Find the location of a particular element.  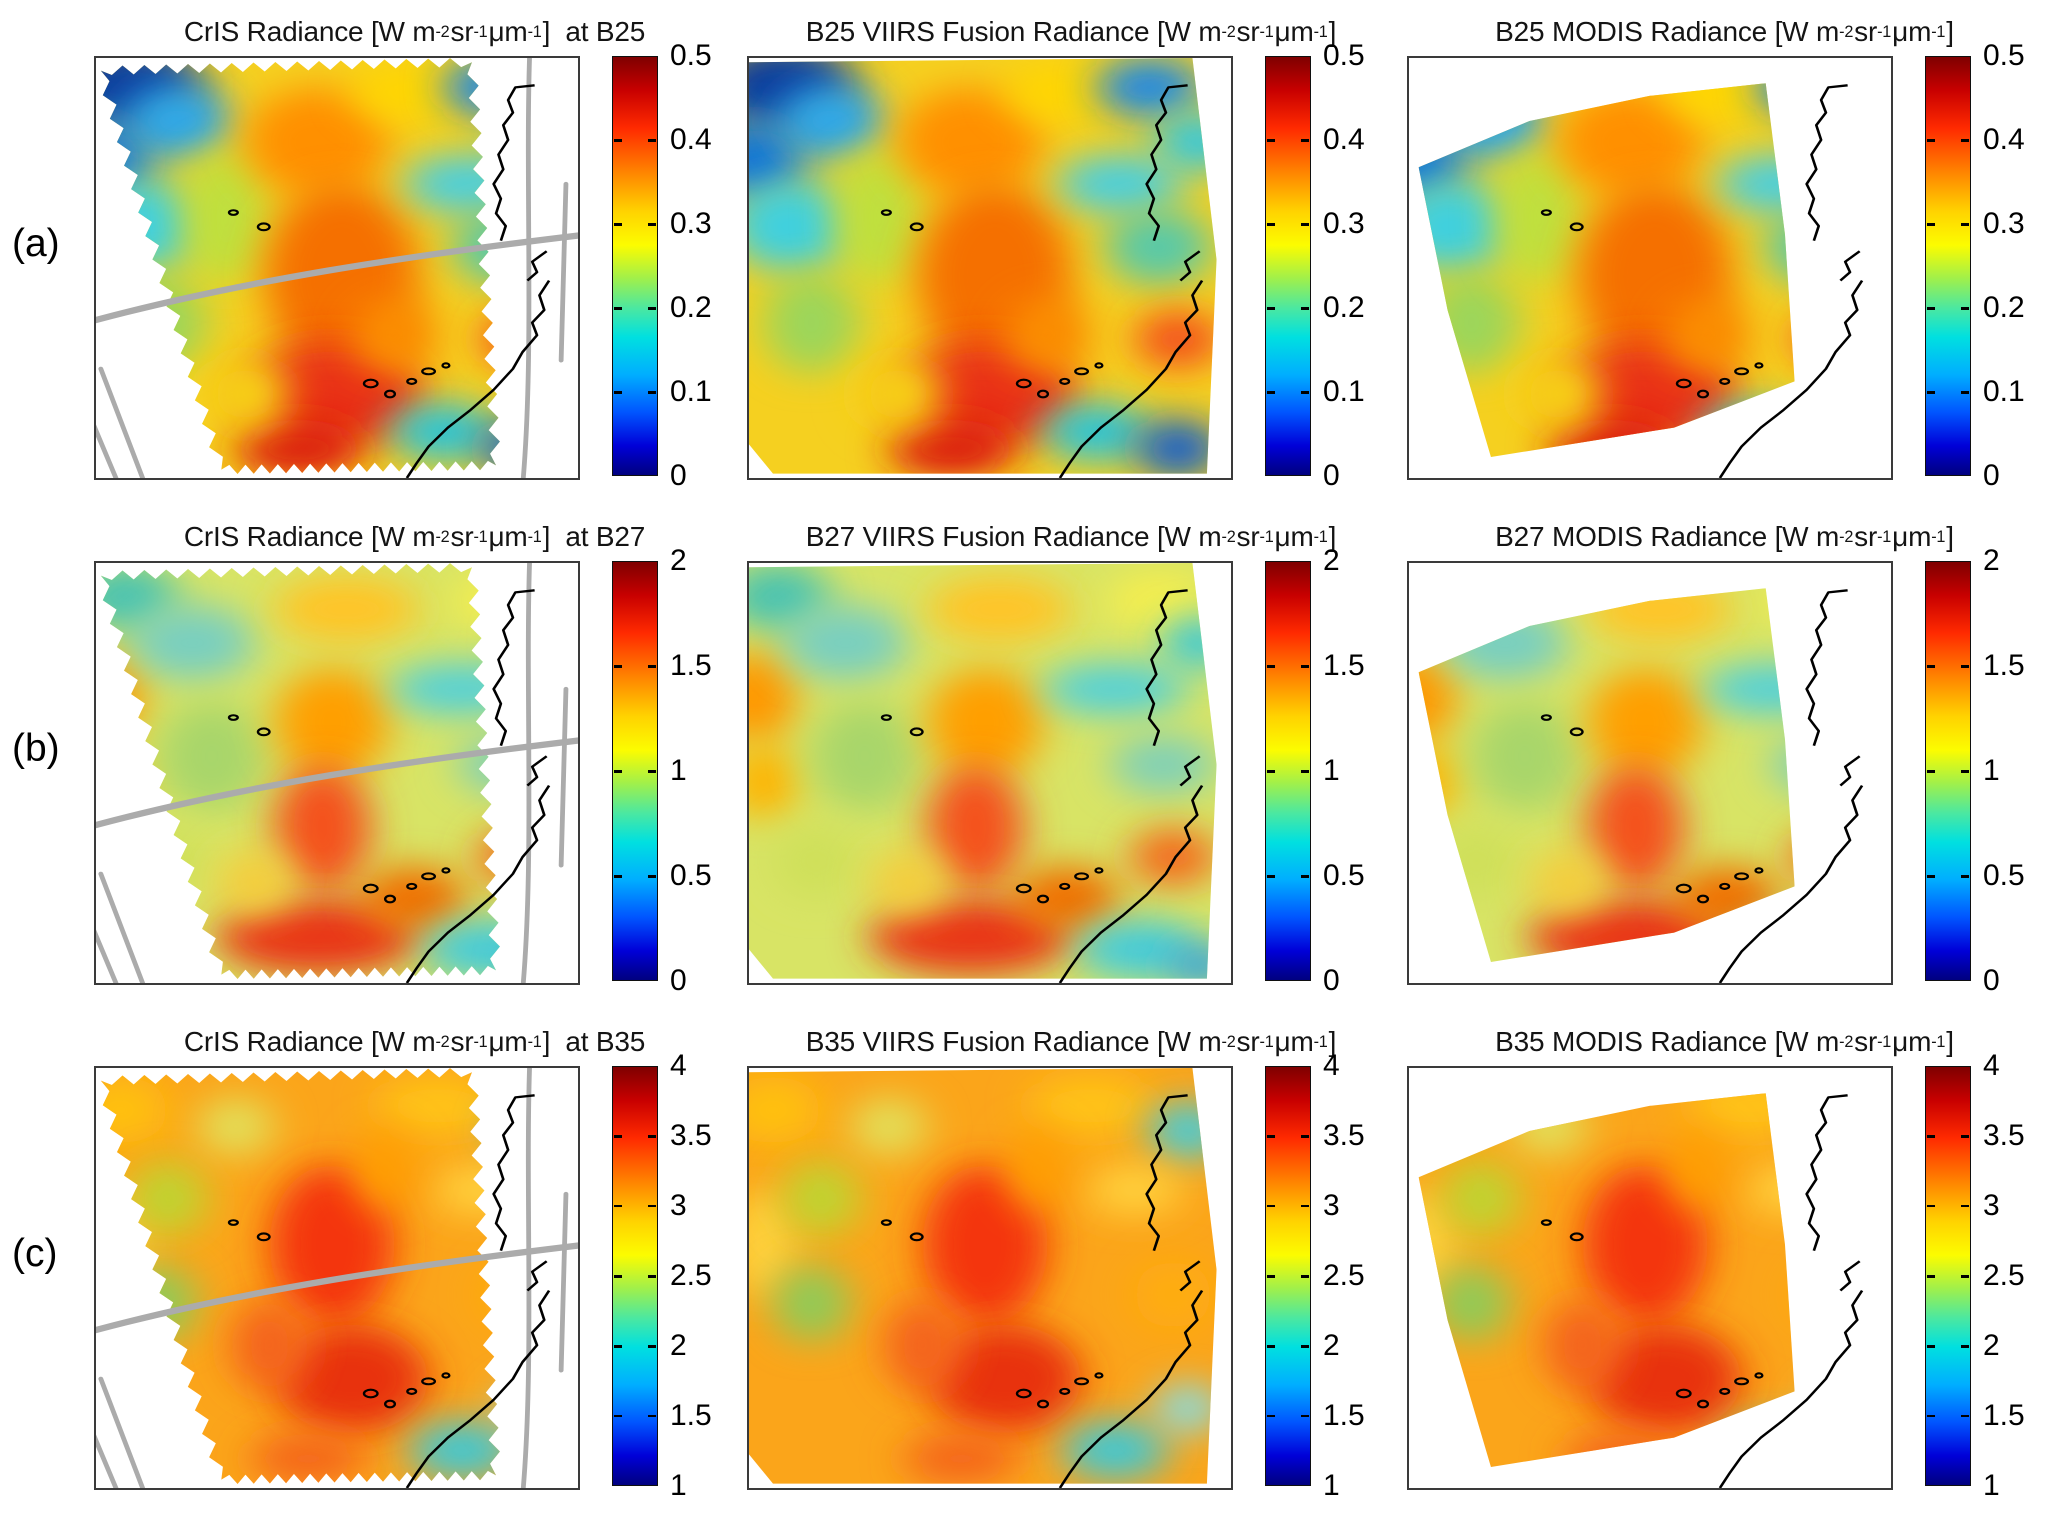

gray-graticule-lines is located at coordinates (337, 268).